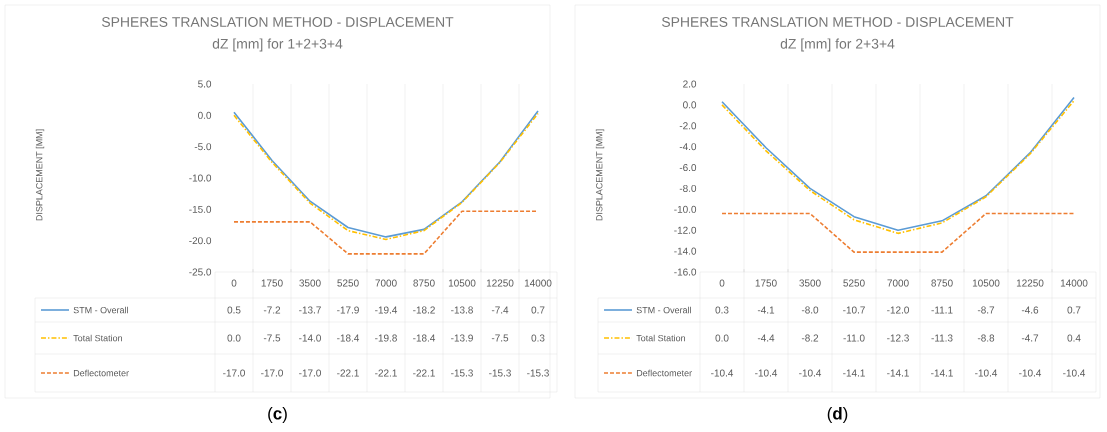 The height and width of the screenshot is (432, 1107). I want to click on data-label: -4.7, so click(1030, 338).